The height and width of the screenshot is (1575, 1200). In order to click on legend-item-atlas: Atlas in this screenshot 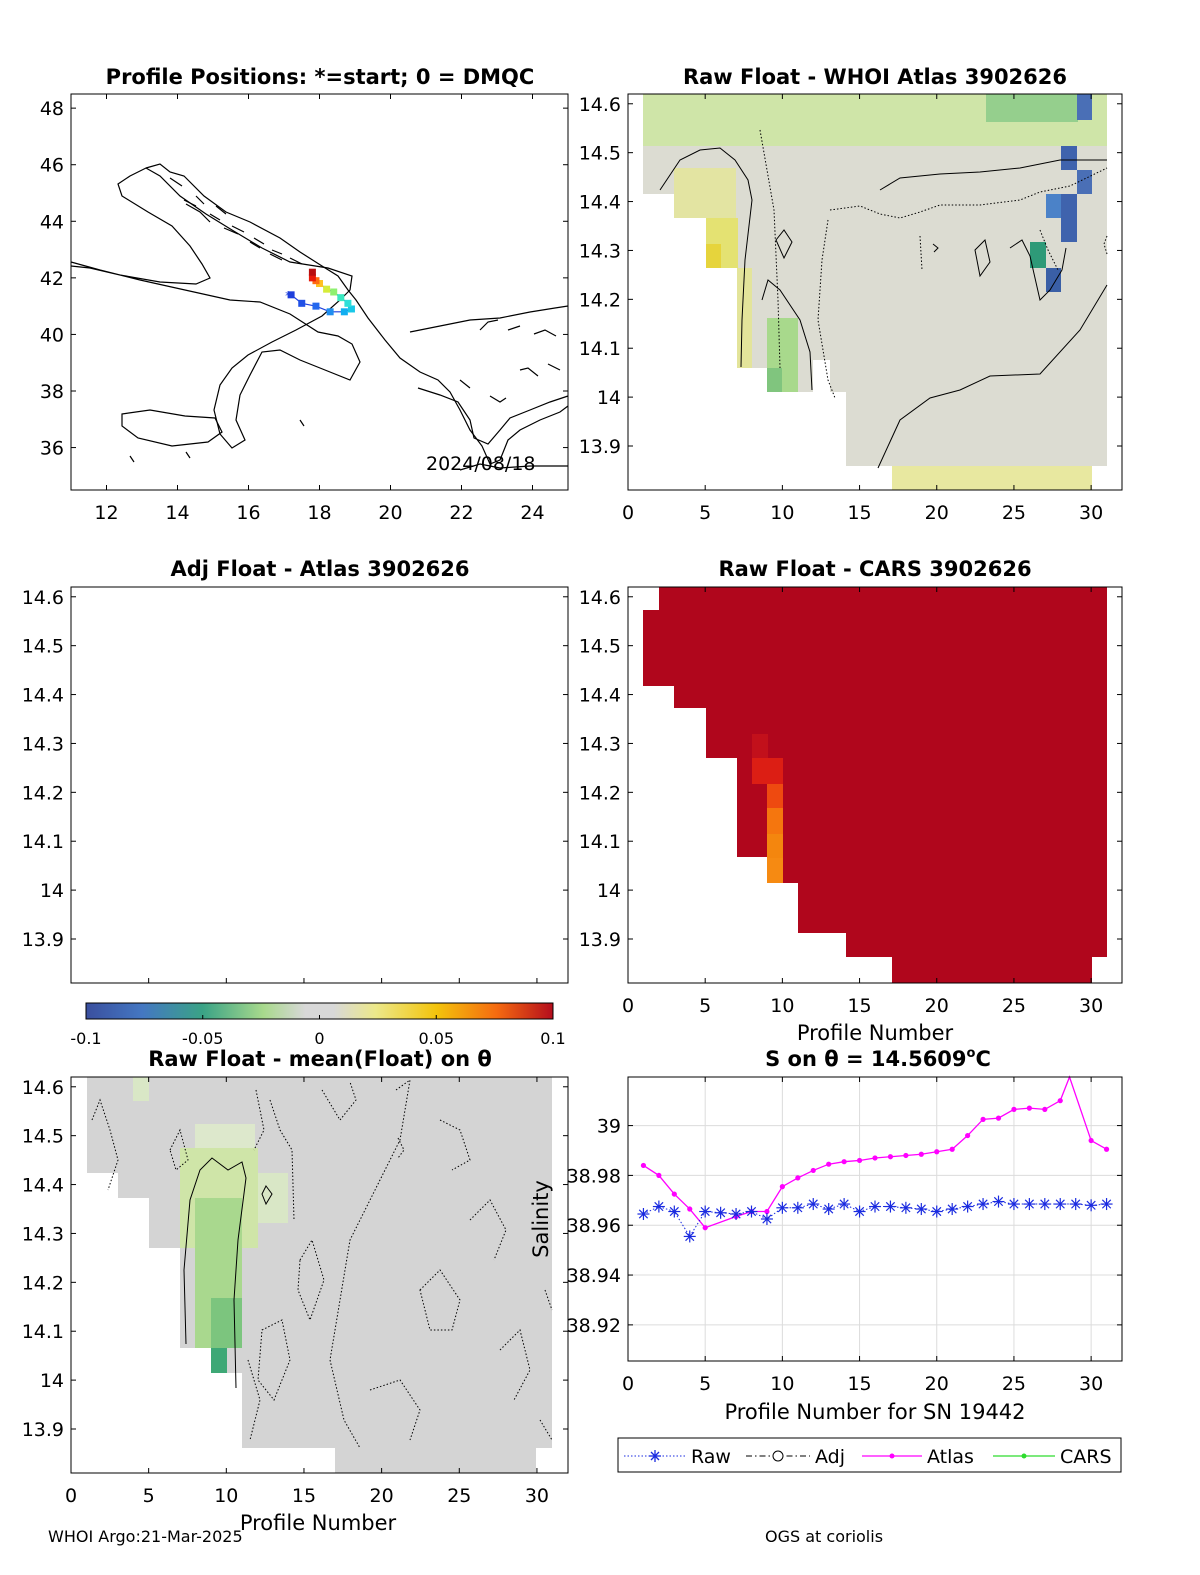, I will do `click(918, 1457)`.